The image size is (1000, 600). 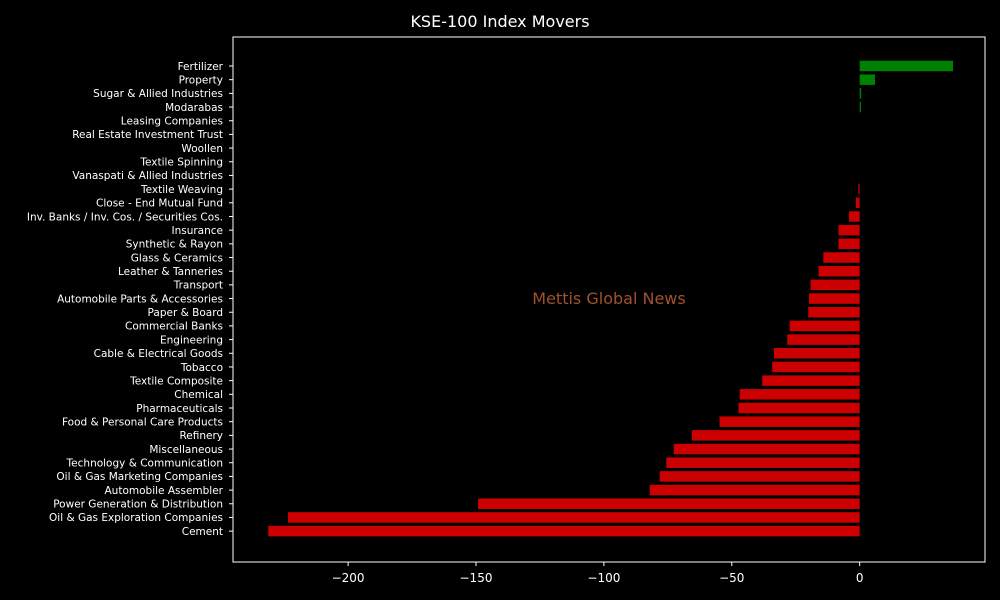 I want to click on category-label: Textile Composite, so click(x=176, y=381).